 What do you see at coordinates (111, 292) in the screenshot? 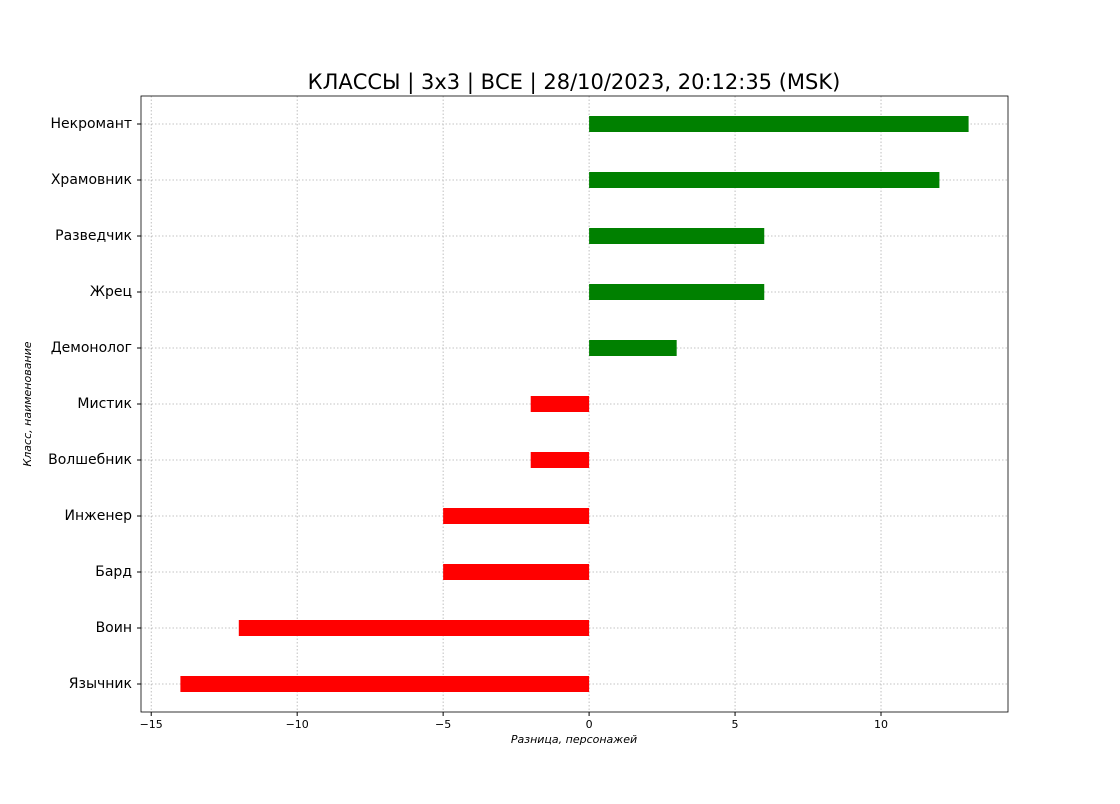
I see `y-tick-label: Жрец` at bounding box center [111, 292].